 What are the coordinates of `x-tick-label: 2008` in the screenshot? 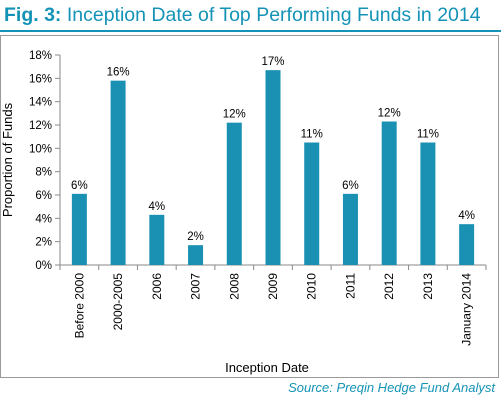 It's located at (234, 286).